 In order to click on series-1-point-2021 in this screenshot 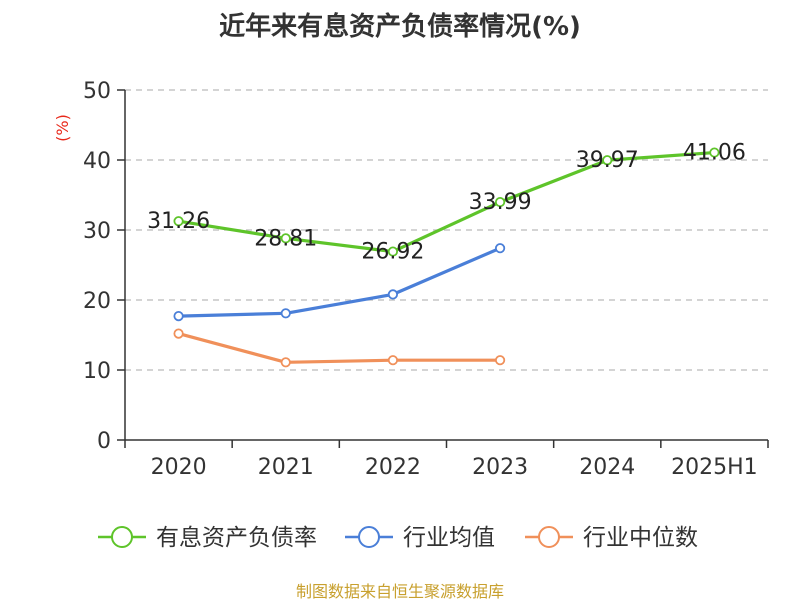, I will do `click(285, 313)`.